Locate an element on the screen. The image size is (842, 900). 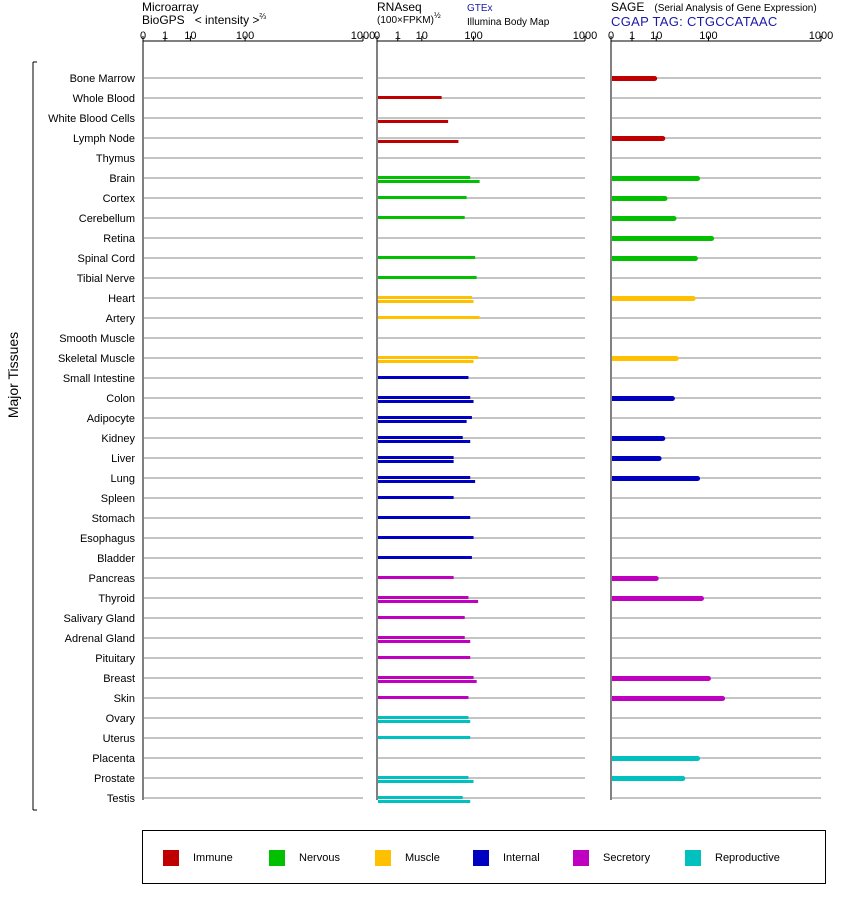
rnaseq-unit: (100×FPKM)½ is located at coordinates (409, 19).